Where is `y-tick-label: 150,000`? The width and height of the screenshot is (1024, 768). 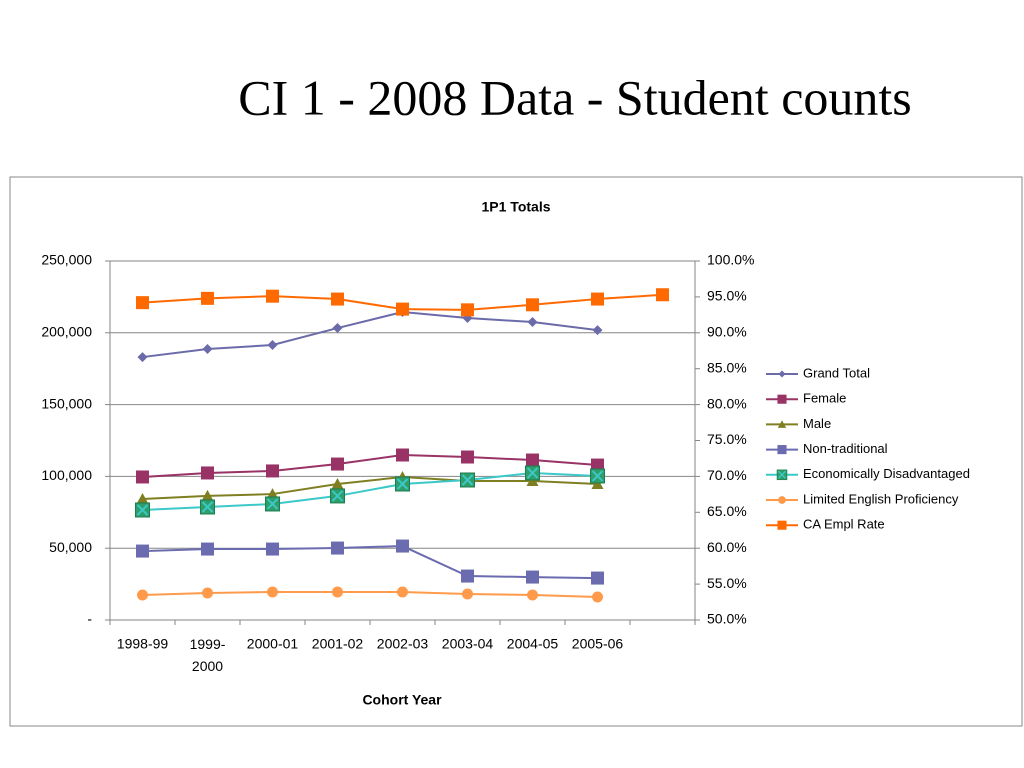
y-tick-label: 150,000 is located at coordinates (66, 403).